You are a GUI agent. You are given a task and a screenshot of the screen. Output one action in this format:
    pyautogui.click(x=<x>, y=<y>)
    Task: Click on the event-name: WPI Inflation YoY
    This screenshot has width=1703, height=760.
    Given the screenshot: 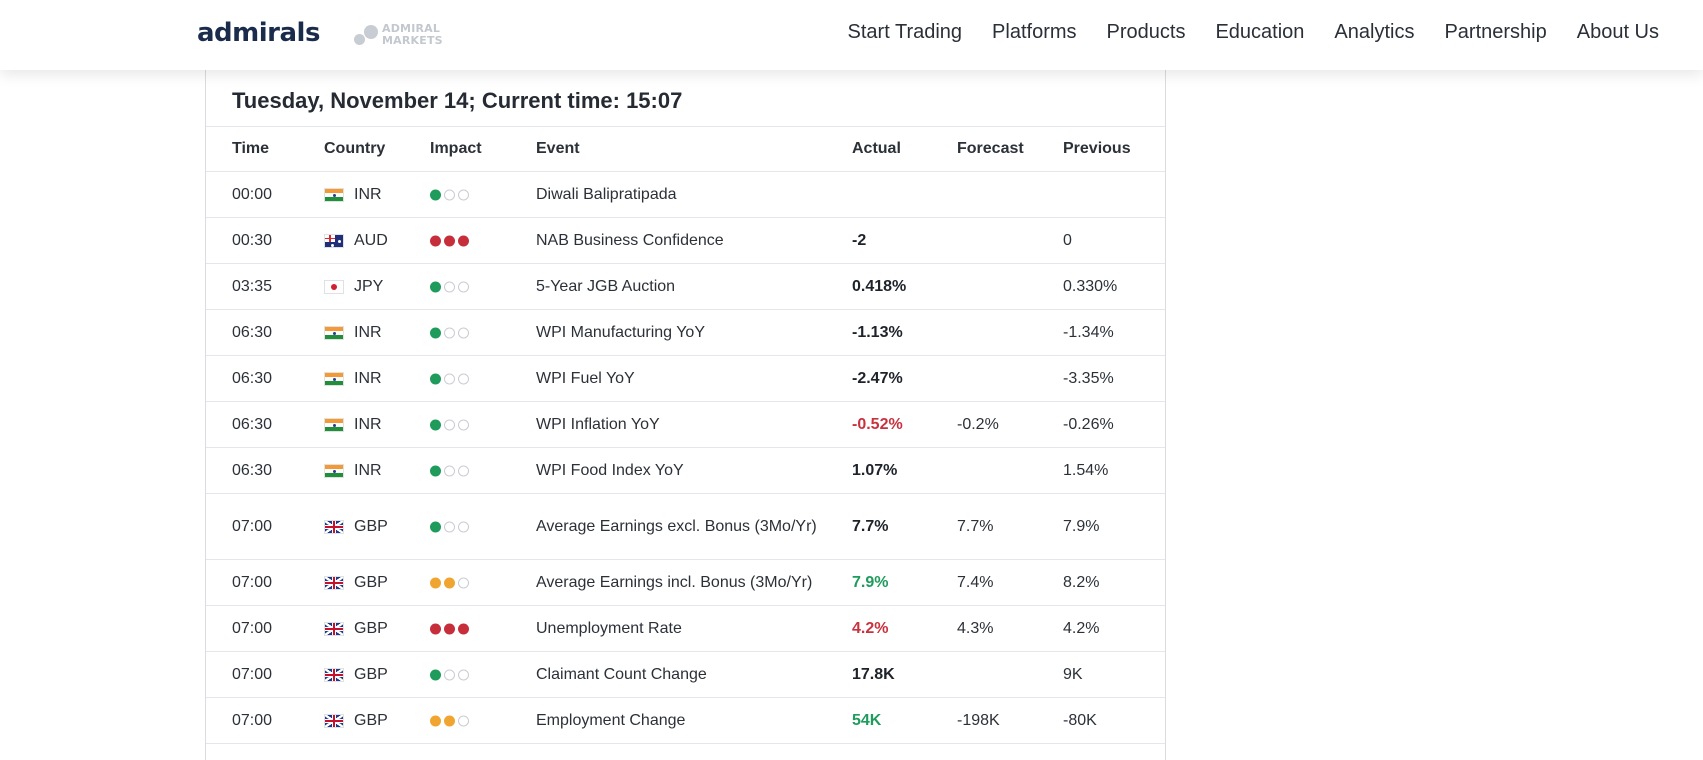 What is the action you would take?
    pyautogui.click(x=598, y=424)
    